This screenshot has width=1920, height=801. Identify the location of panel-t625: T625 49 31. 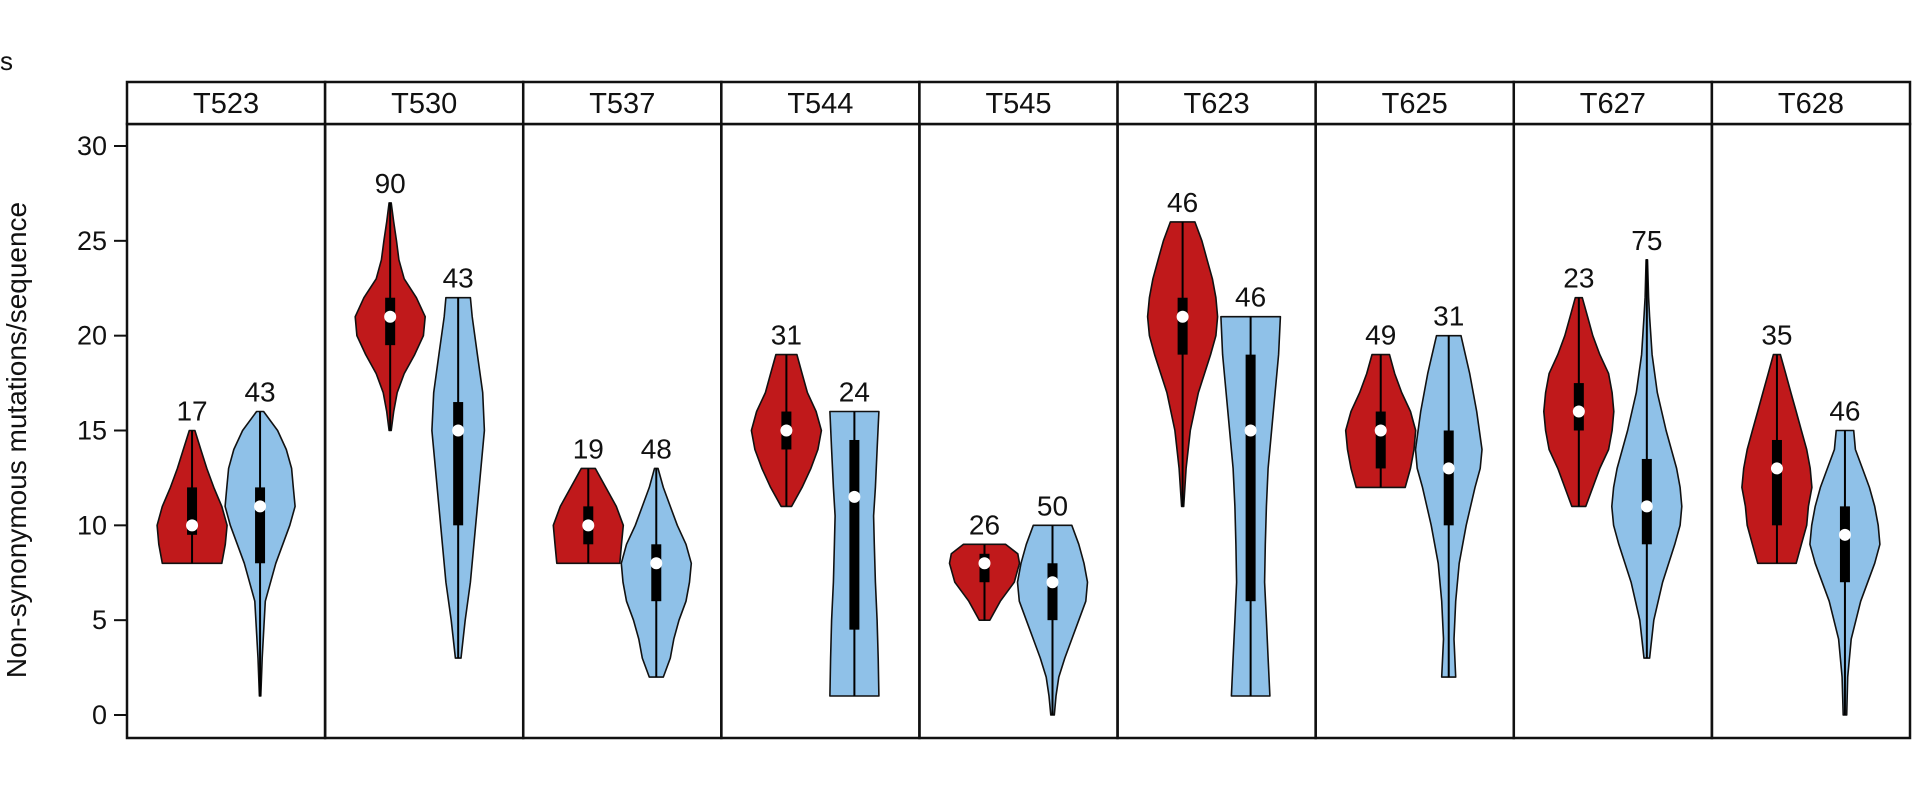
(1415, 410).